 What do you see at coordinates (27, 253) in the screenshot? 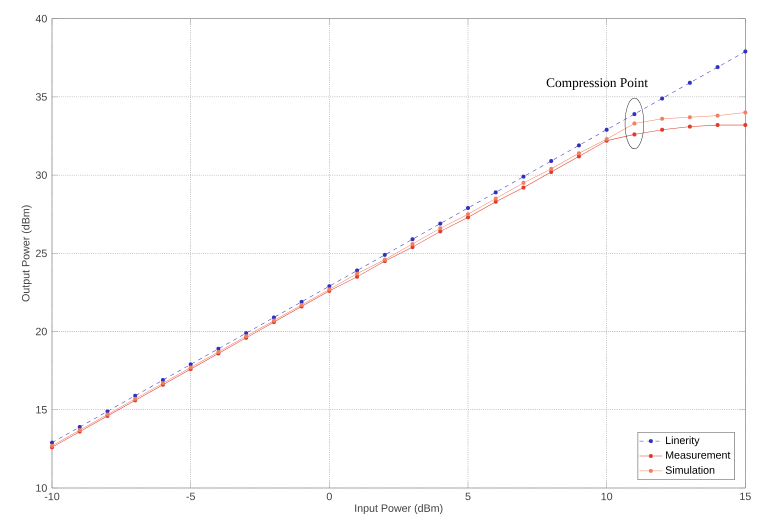
I see `y-axis-title: Output Power (dBm)` at bounding box center [27, 253].